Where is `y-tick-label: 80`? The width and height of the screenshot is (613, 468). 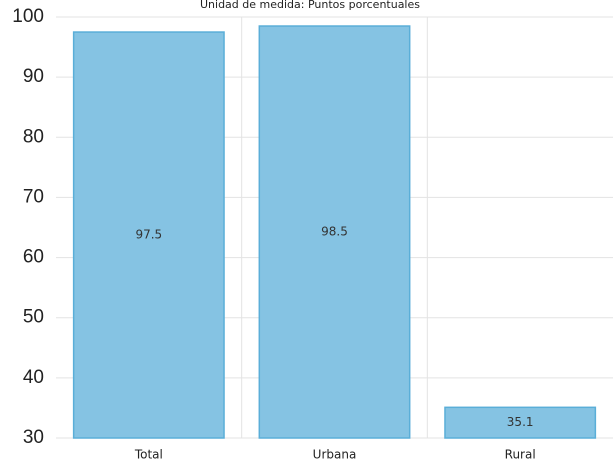 y-tick-label: 80 is located at coordinates (33, 136).